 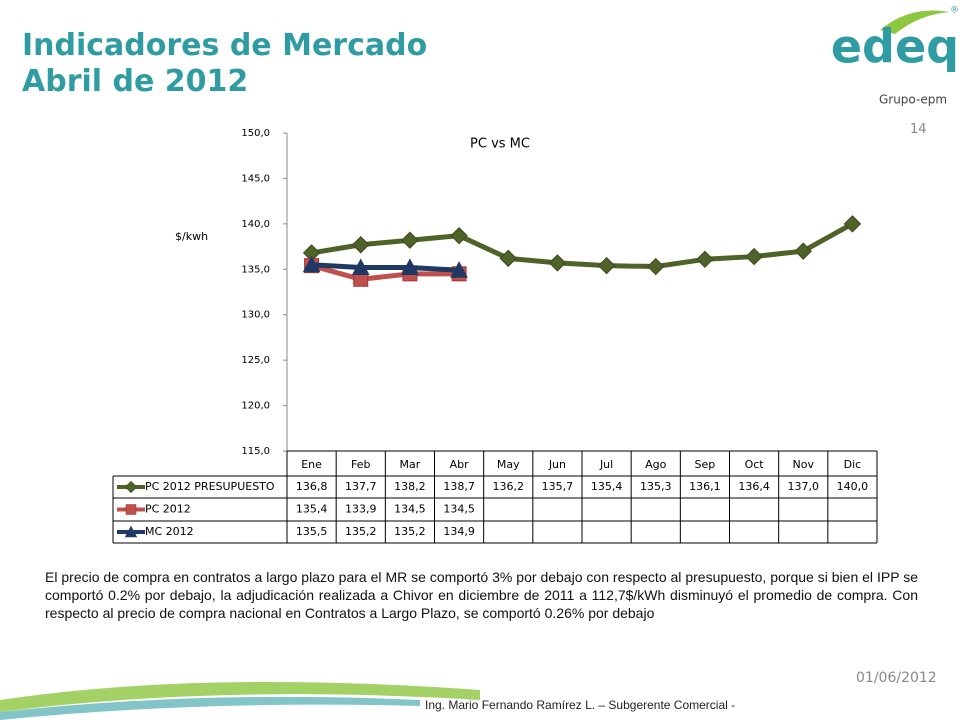 What do you see at coordinates (558, 486) in the screenshot?
I see `table-value: 135,7` at bounding box center [558, 486].